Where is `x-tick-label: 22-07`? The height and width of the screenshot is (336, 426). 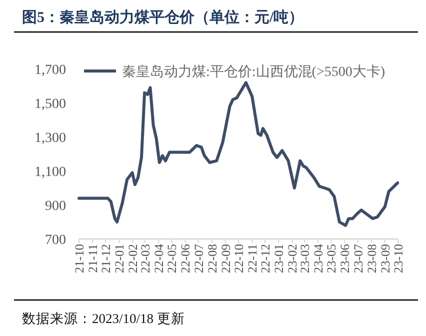 x-tick-label: 22-07 is located at coordinates (199, 259).